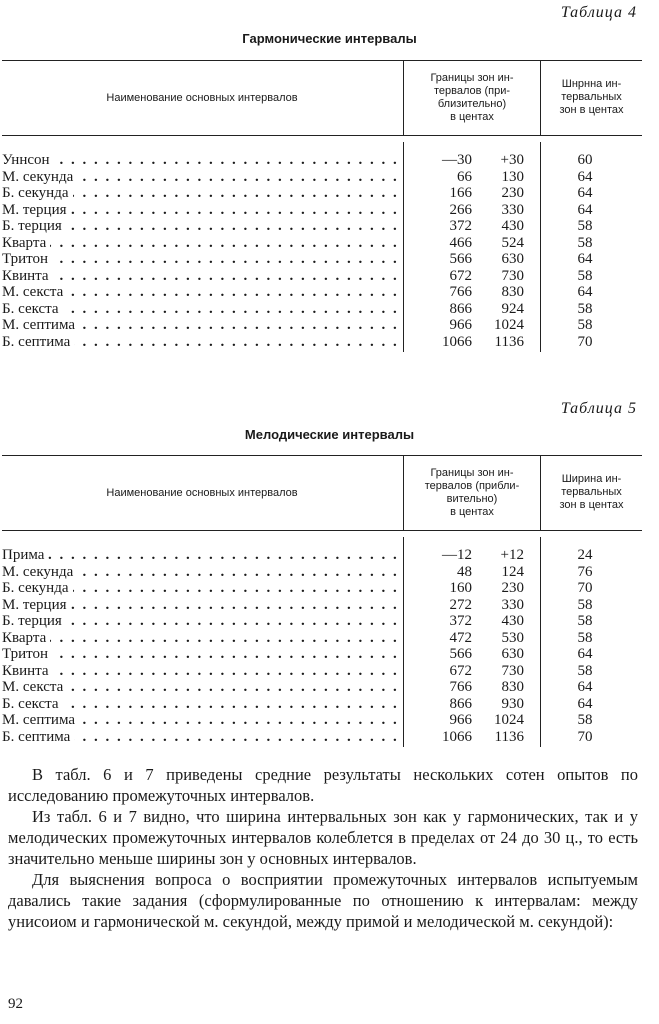 This screenshot has height=1024, width=659. What do you see at coordinates (461, 193) in the screenshot?
I see `lower-bound: 166` at bounding box center [461, 193].